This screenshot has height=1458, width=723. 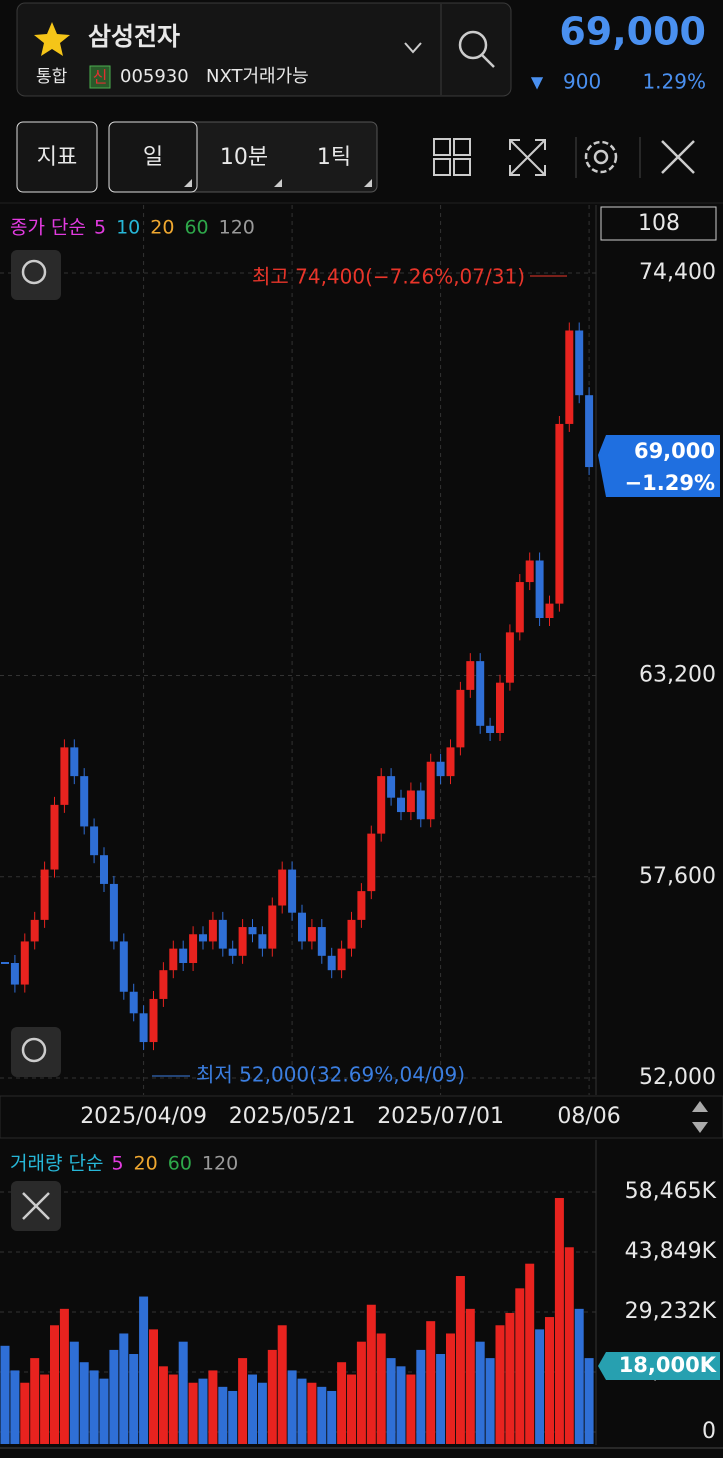 I want to click on button-label: 1틱, so click(x=334, y=157).